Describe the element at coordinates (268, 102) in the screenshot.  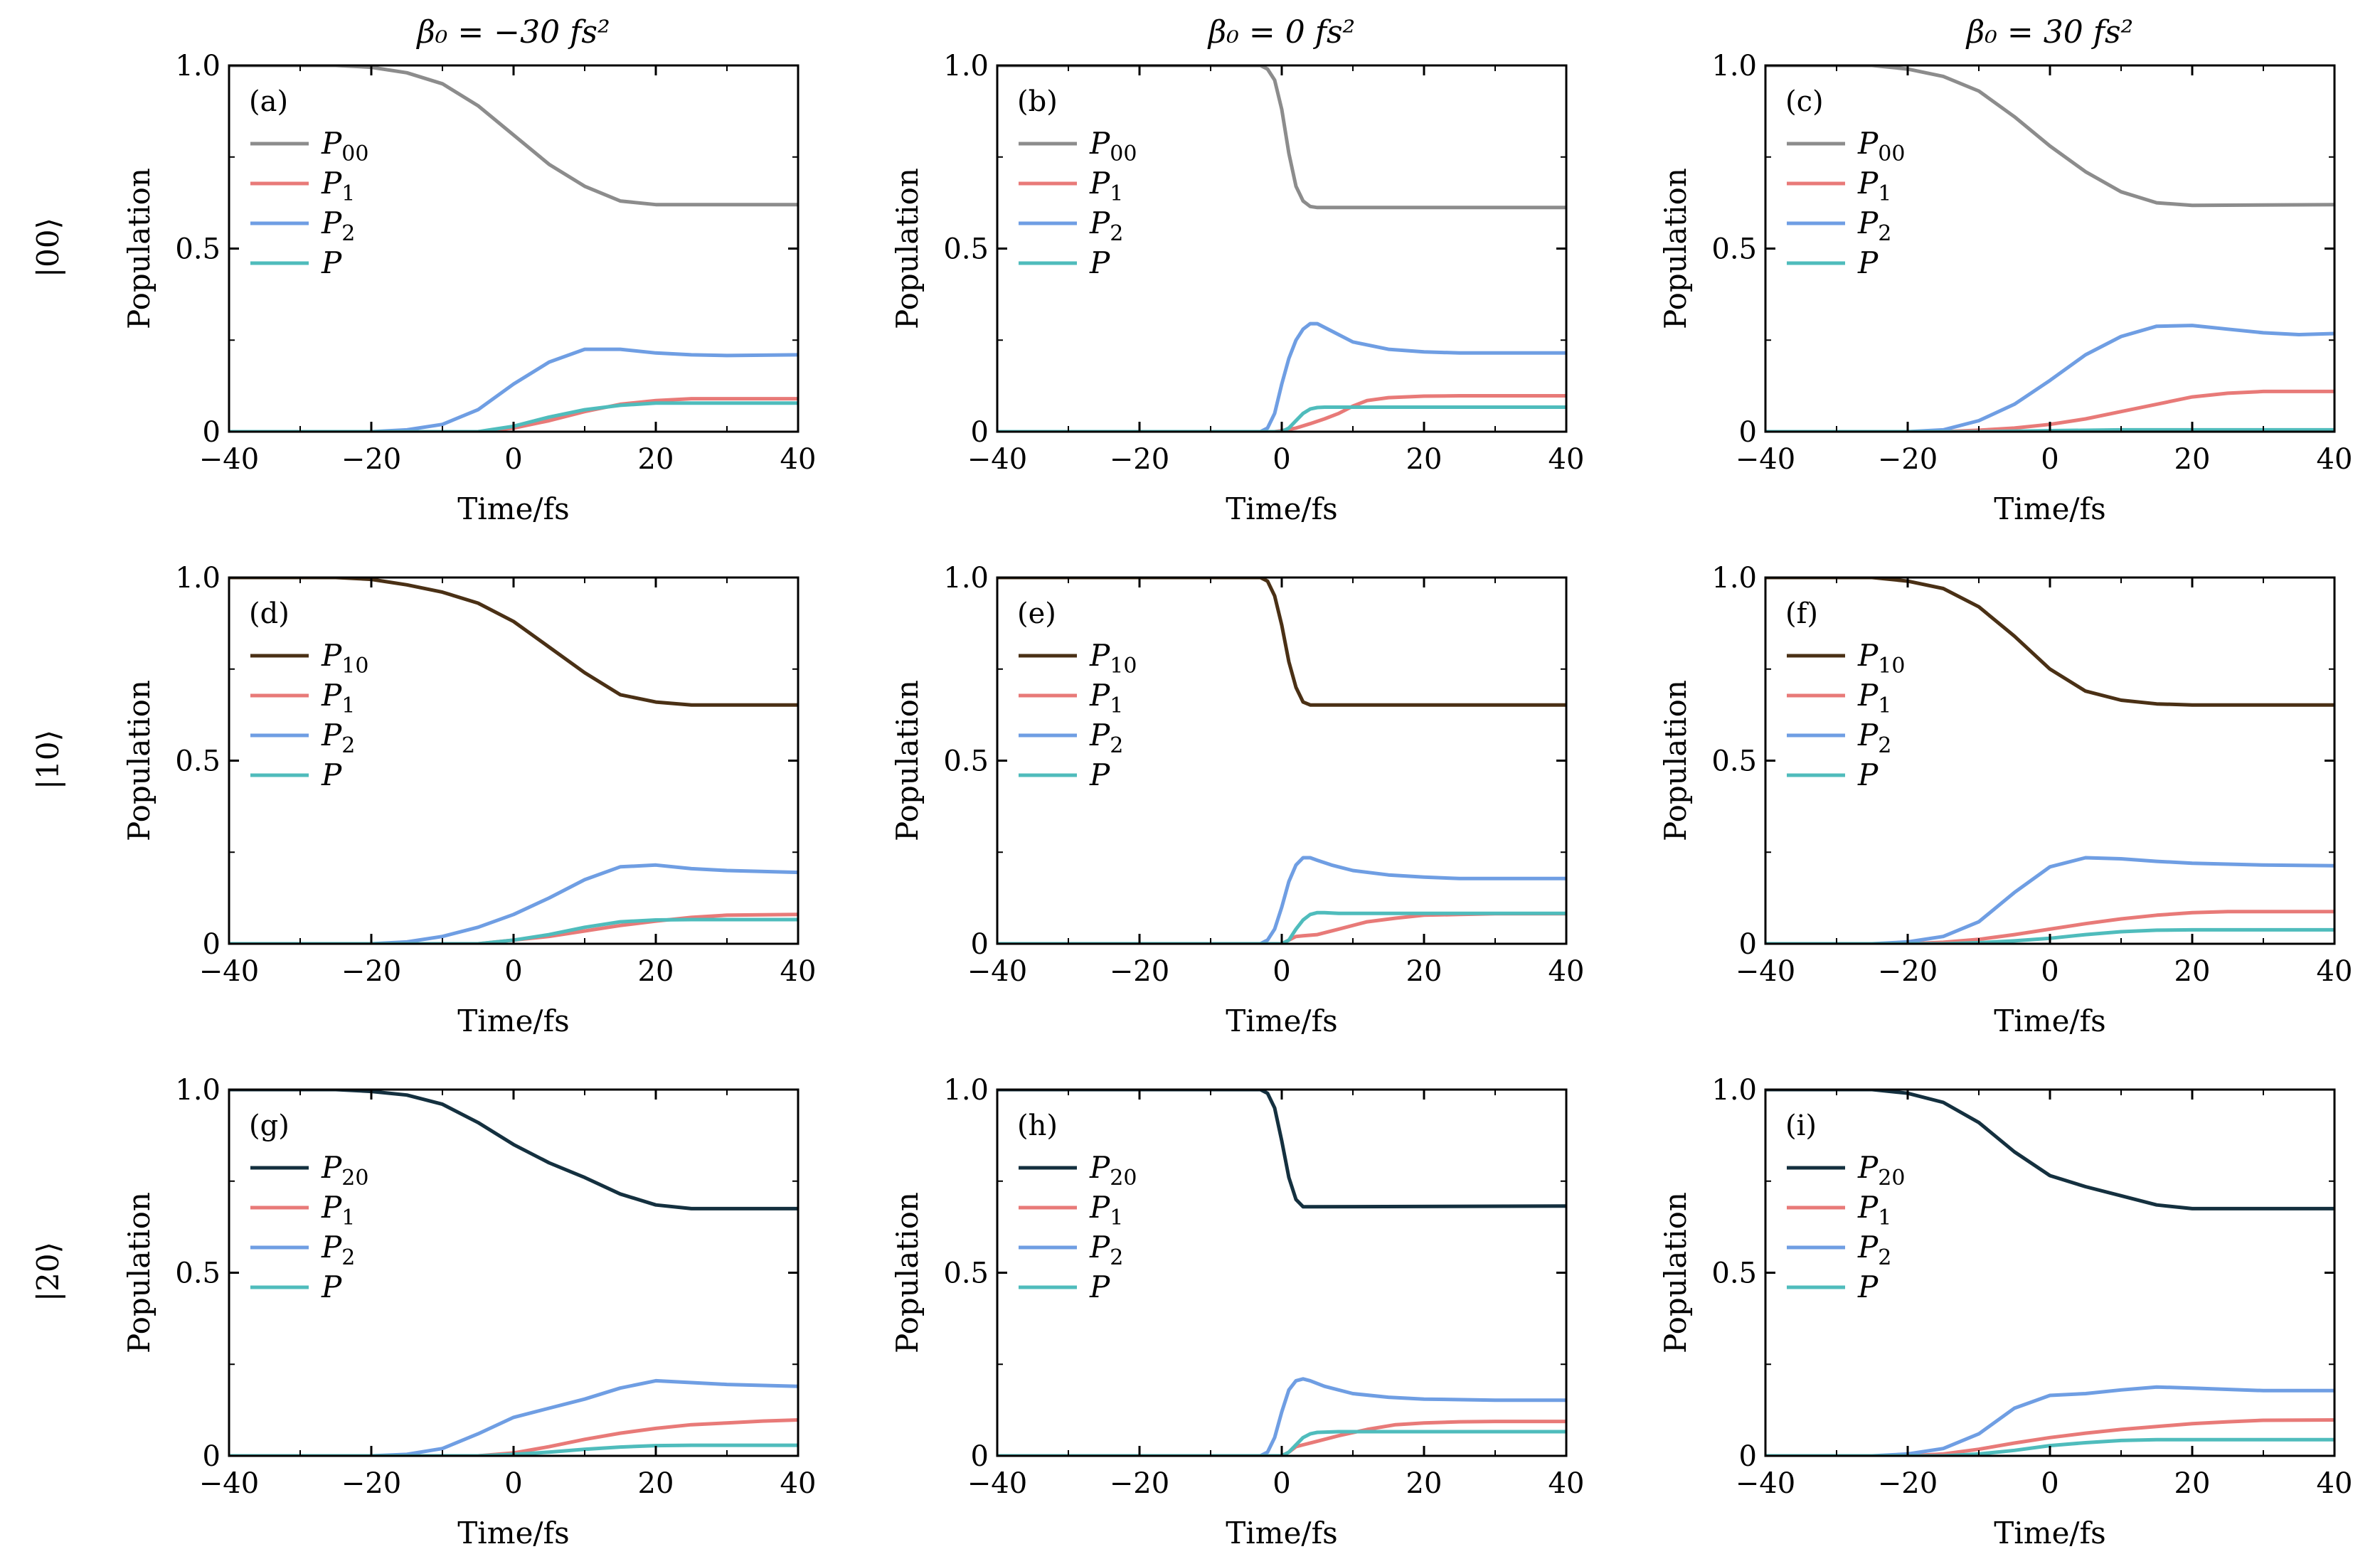
I see `panel-label: (a)` at that location.